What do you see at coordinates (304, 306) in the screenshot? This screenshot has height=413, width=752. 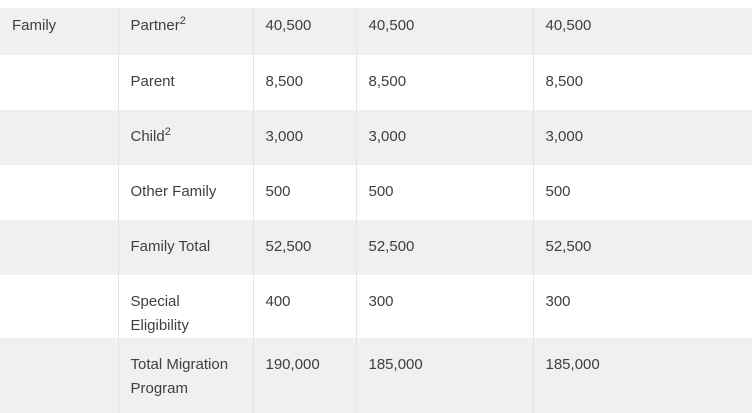 I see `value-cell-1: 400` at bounding box center [304, 306].